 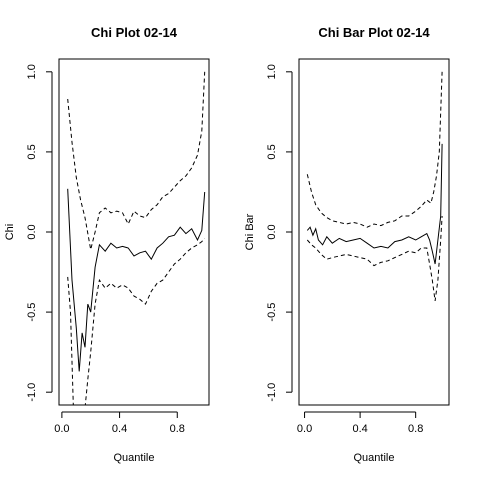 I want to click on chi-bar-plot-lower-bound-line, so click(x=374, y=258).